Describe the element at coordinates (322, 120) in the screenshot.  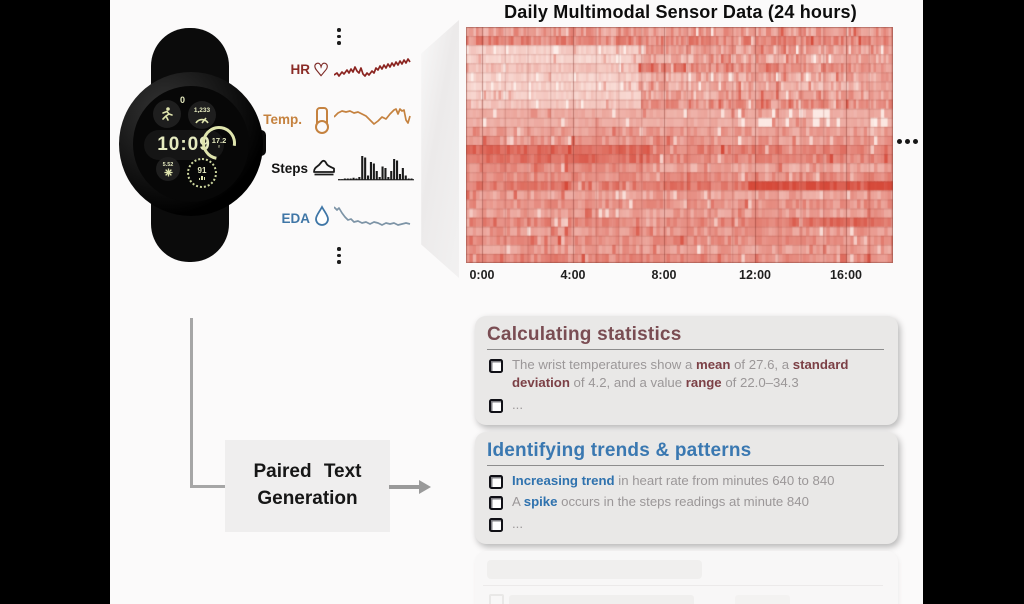
I see `thermometer-icon` at that location.